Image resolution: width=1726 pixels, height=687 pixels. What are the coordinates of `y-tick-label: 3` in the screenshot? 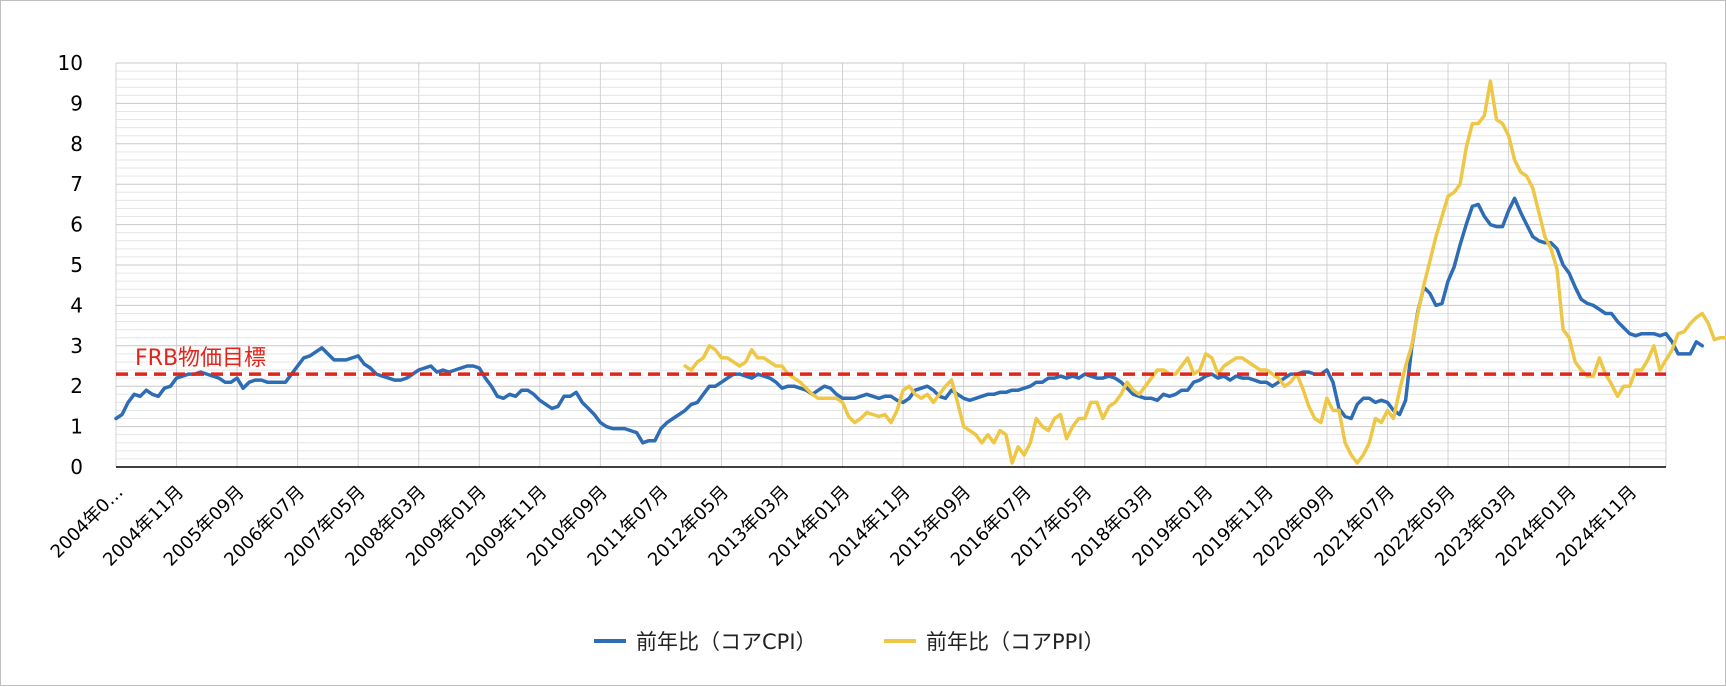 It's located at (76, 346).